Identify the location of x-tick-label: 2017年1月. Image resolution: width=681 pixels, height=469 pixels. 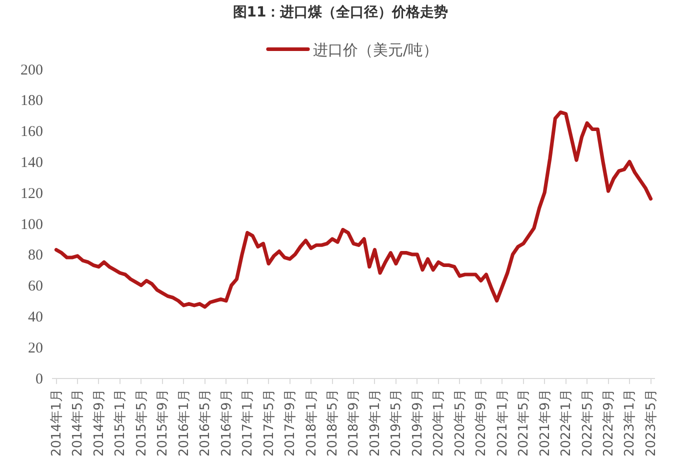
(248, 423).